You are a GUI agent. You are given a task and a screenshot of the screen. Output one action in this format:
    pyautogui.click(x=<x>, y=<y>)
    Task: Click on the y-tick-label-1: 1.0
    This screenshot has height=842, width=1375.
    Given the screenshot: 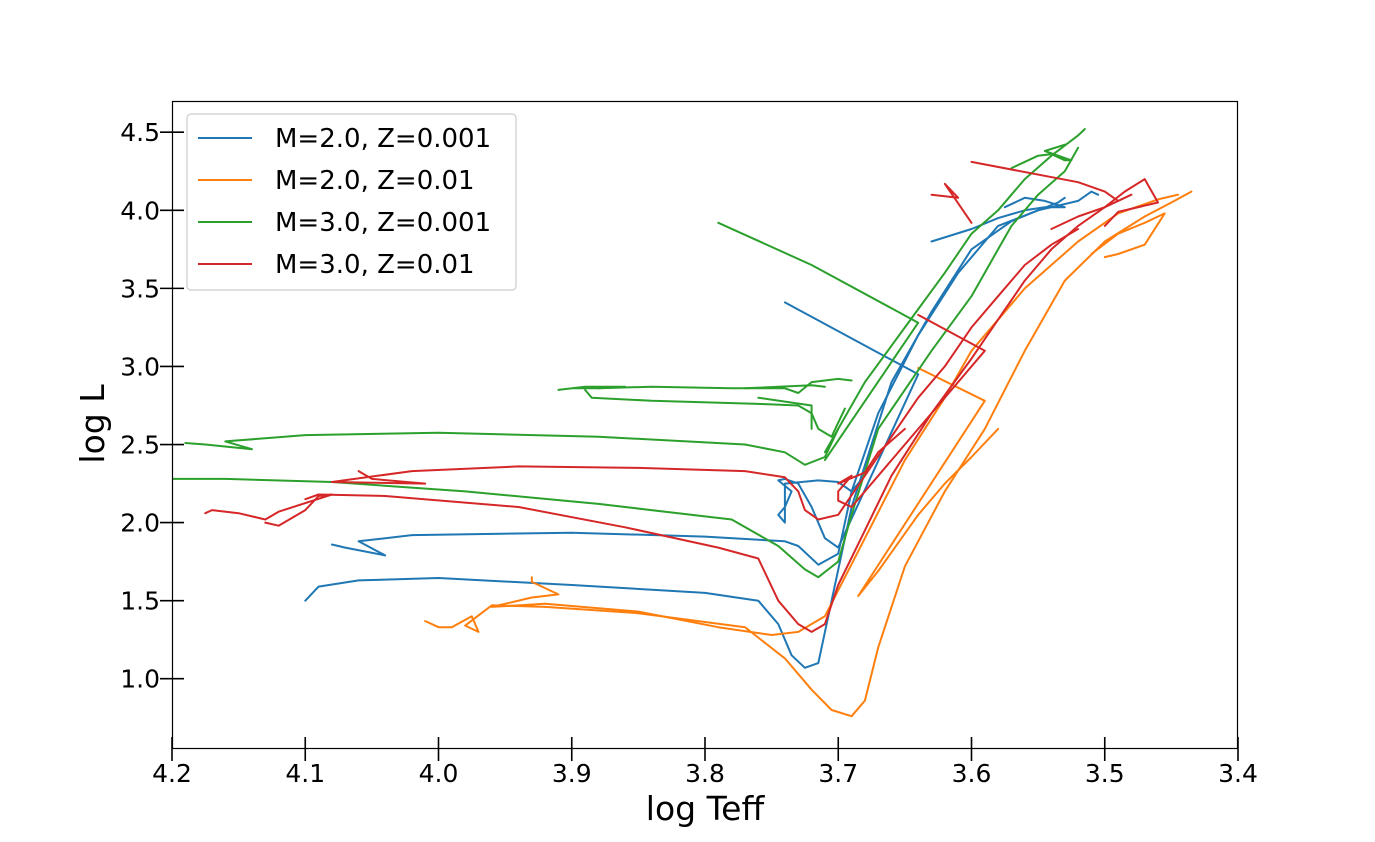 What is the action you would take?
    pyautogui.click(x=140, y=679)
    